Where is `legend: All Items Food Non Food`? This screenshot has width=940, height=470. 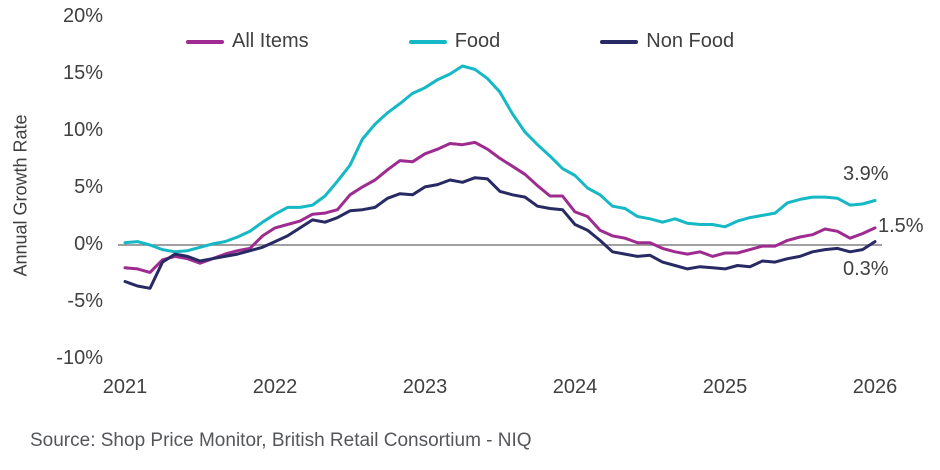
legend: All Items Food Non Food is located at coordinates (460, 41).